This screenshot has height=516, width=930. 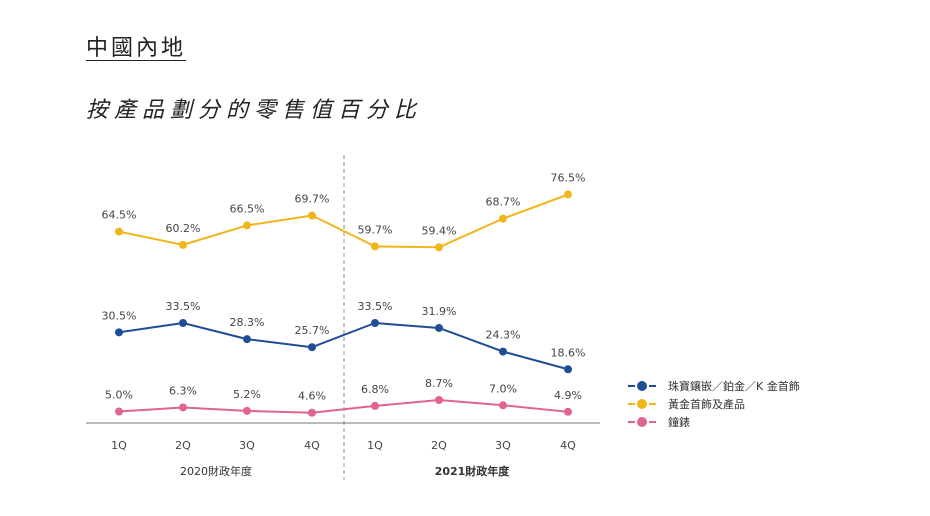 What do you see at coordinates (375, 389) in the screenshot?
I see `data-label-watches: 6.8%` at bounding box center [375, 389].